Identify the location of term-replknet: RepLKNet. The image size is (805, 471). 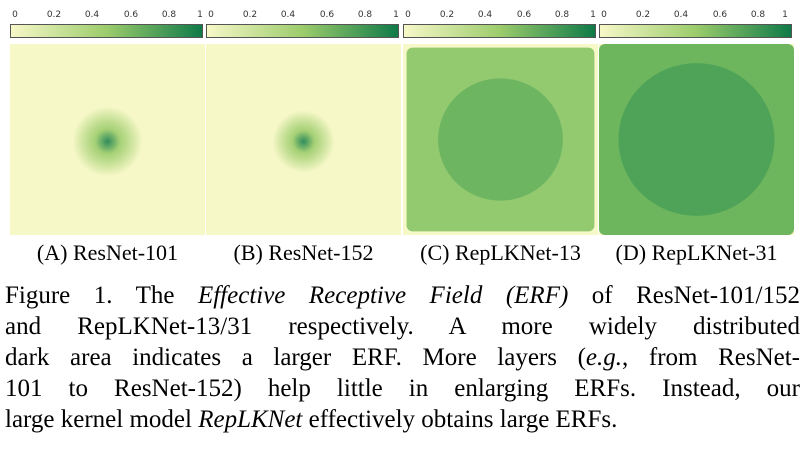
(250, 419).